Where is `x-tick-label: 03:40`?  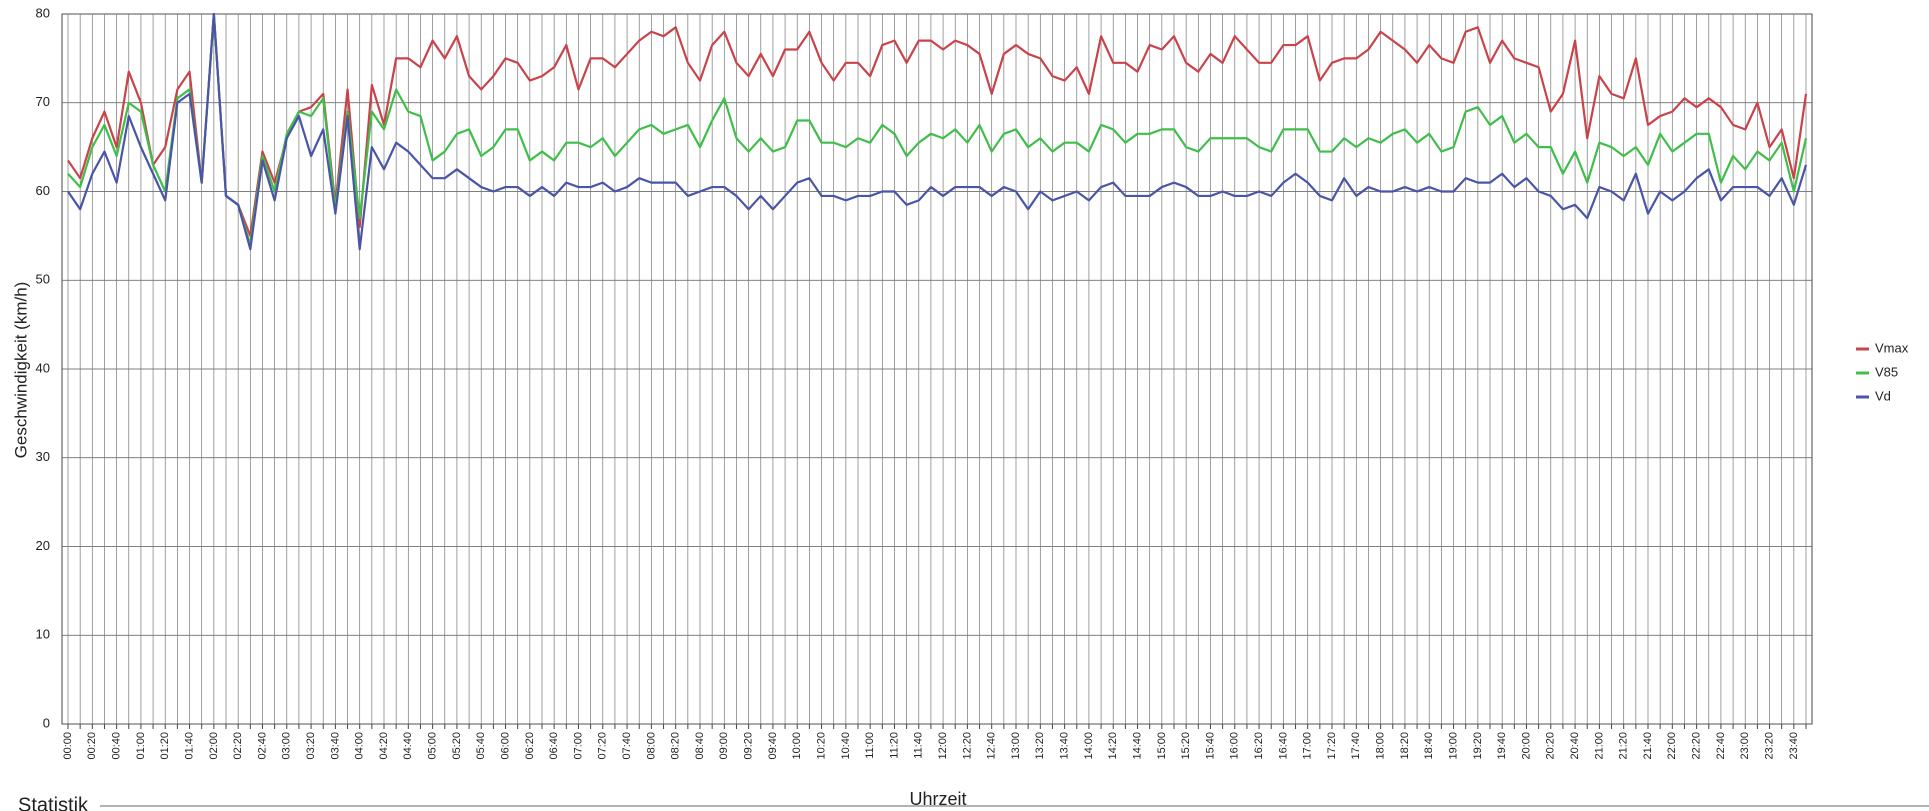
x-tick-label: 03:40 is located at coordinates (335, 746).